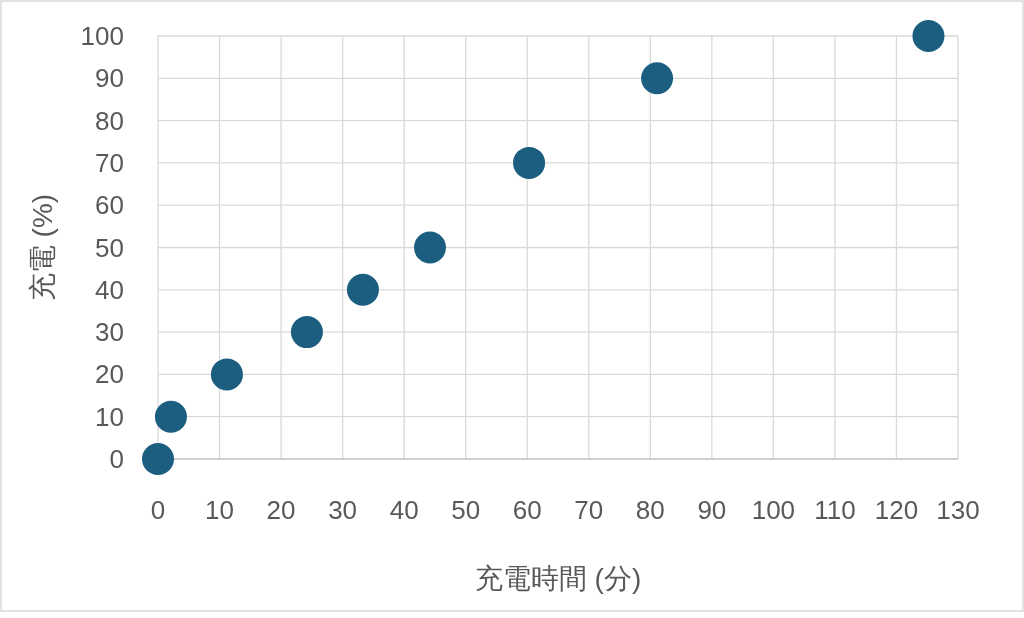 This screenshot has height=618, width=1024. I want to click on x-tick-label: 120, so click(896, 510).